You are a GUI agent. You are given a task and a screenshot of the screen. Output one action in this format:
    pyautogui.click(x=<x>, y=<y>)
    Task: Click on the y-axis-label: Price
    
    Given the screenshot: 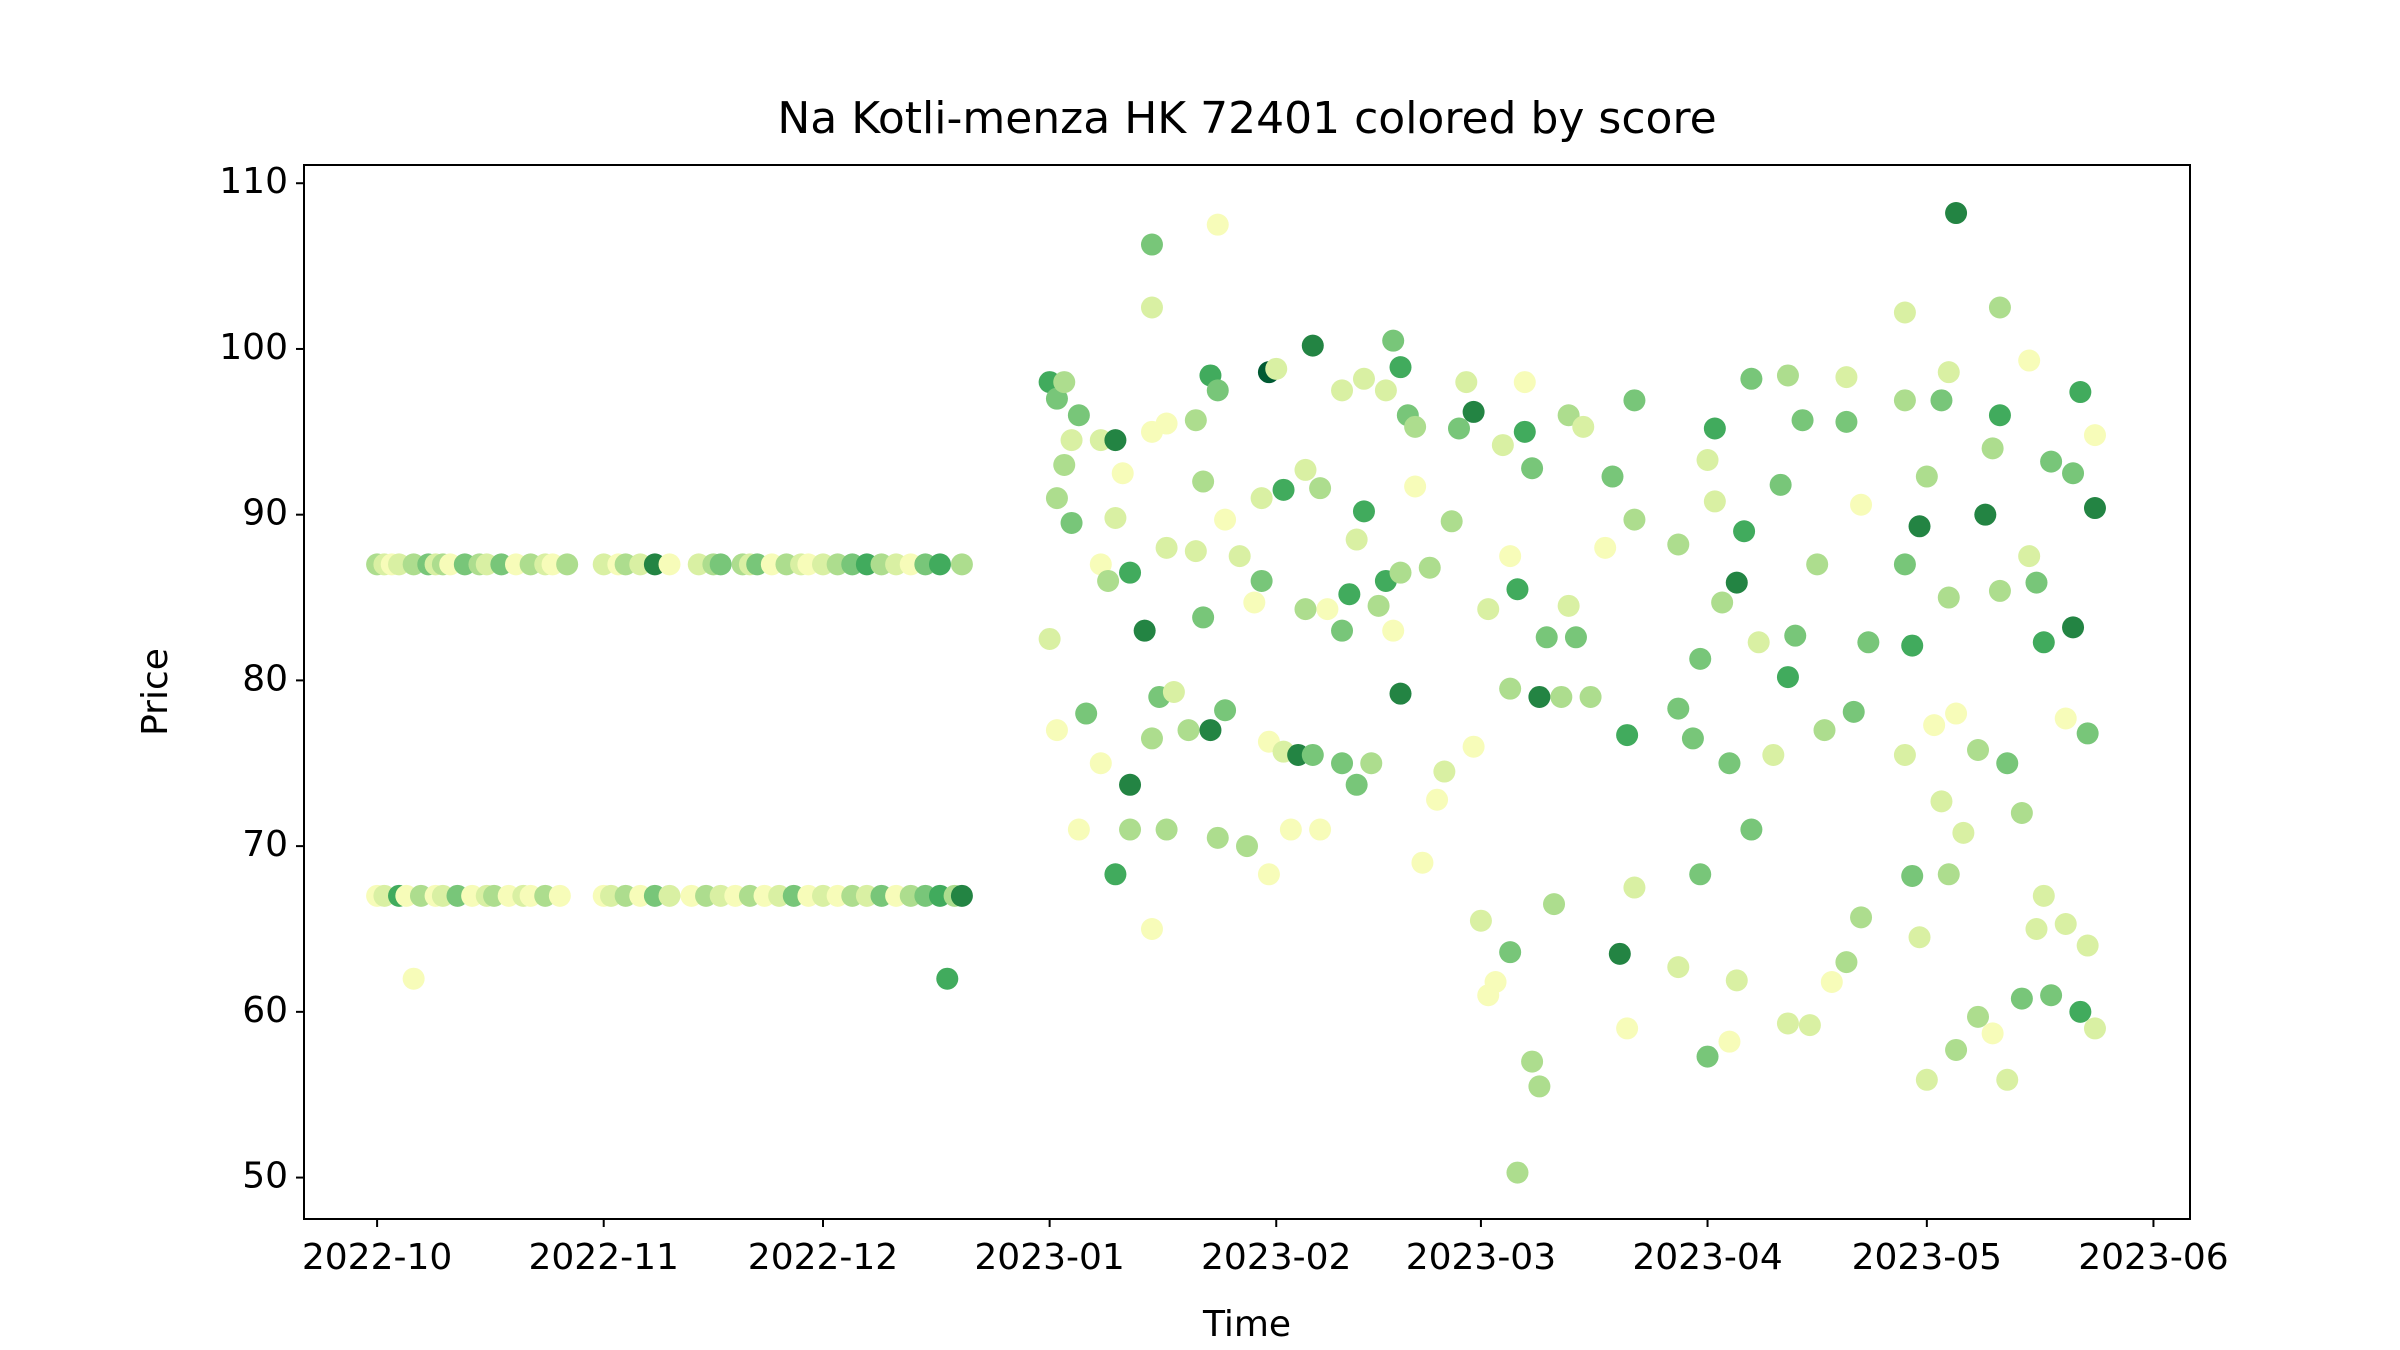 What is the action you would take?
    pyautogui.click(x=155, y=692)
    